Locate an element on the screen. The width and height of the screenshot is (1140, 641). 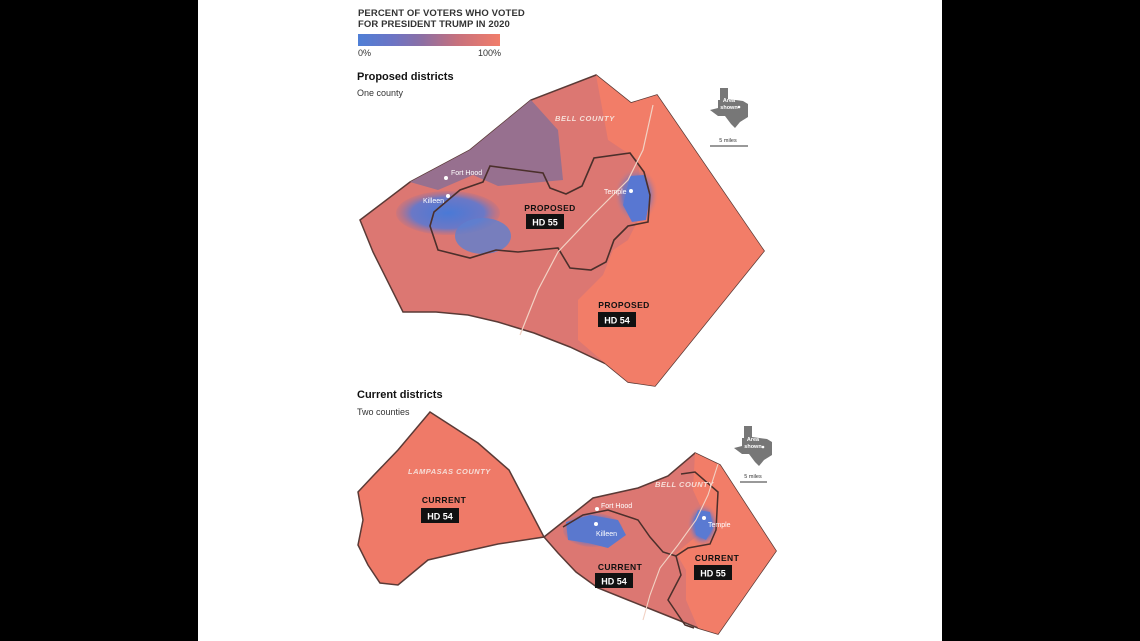
proposed-hd55-word: PROPOSED is located at coordinates (549, 208).